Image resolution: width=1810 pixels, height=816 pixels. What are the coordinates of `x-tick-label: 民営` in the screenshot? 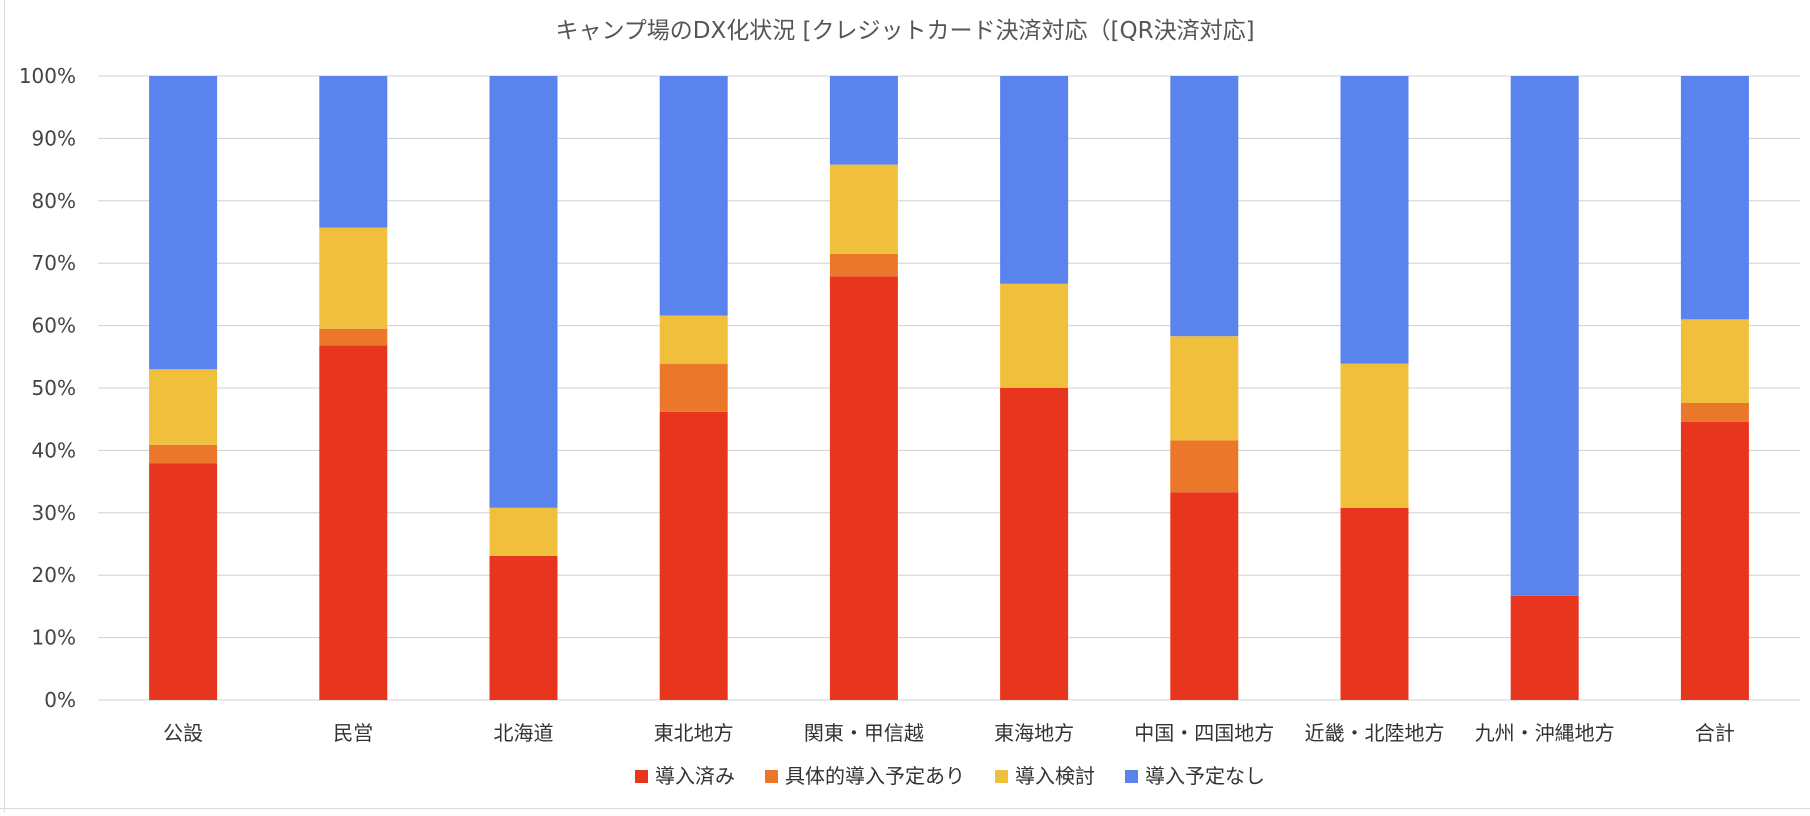 It's located at (353, 733).